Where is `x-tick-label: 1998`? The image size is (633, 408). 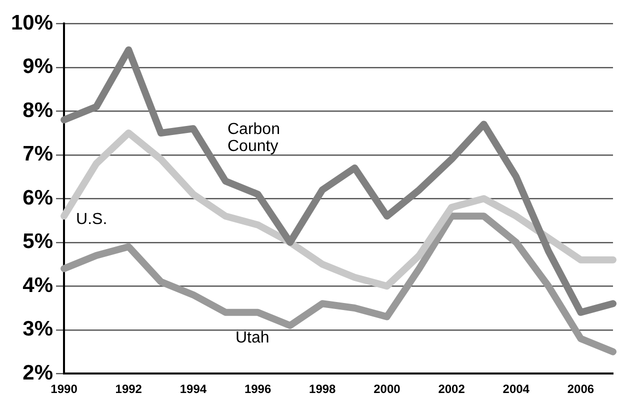 x-tick-label: 1998 is located at coordinates (322, 389).